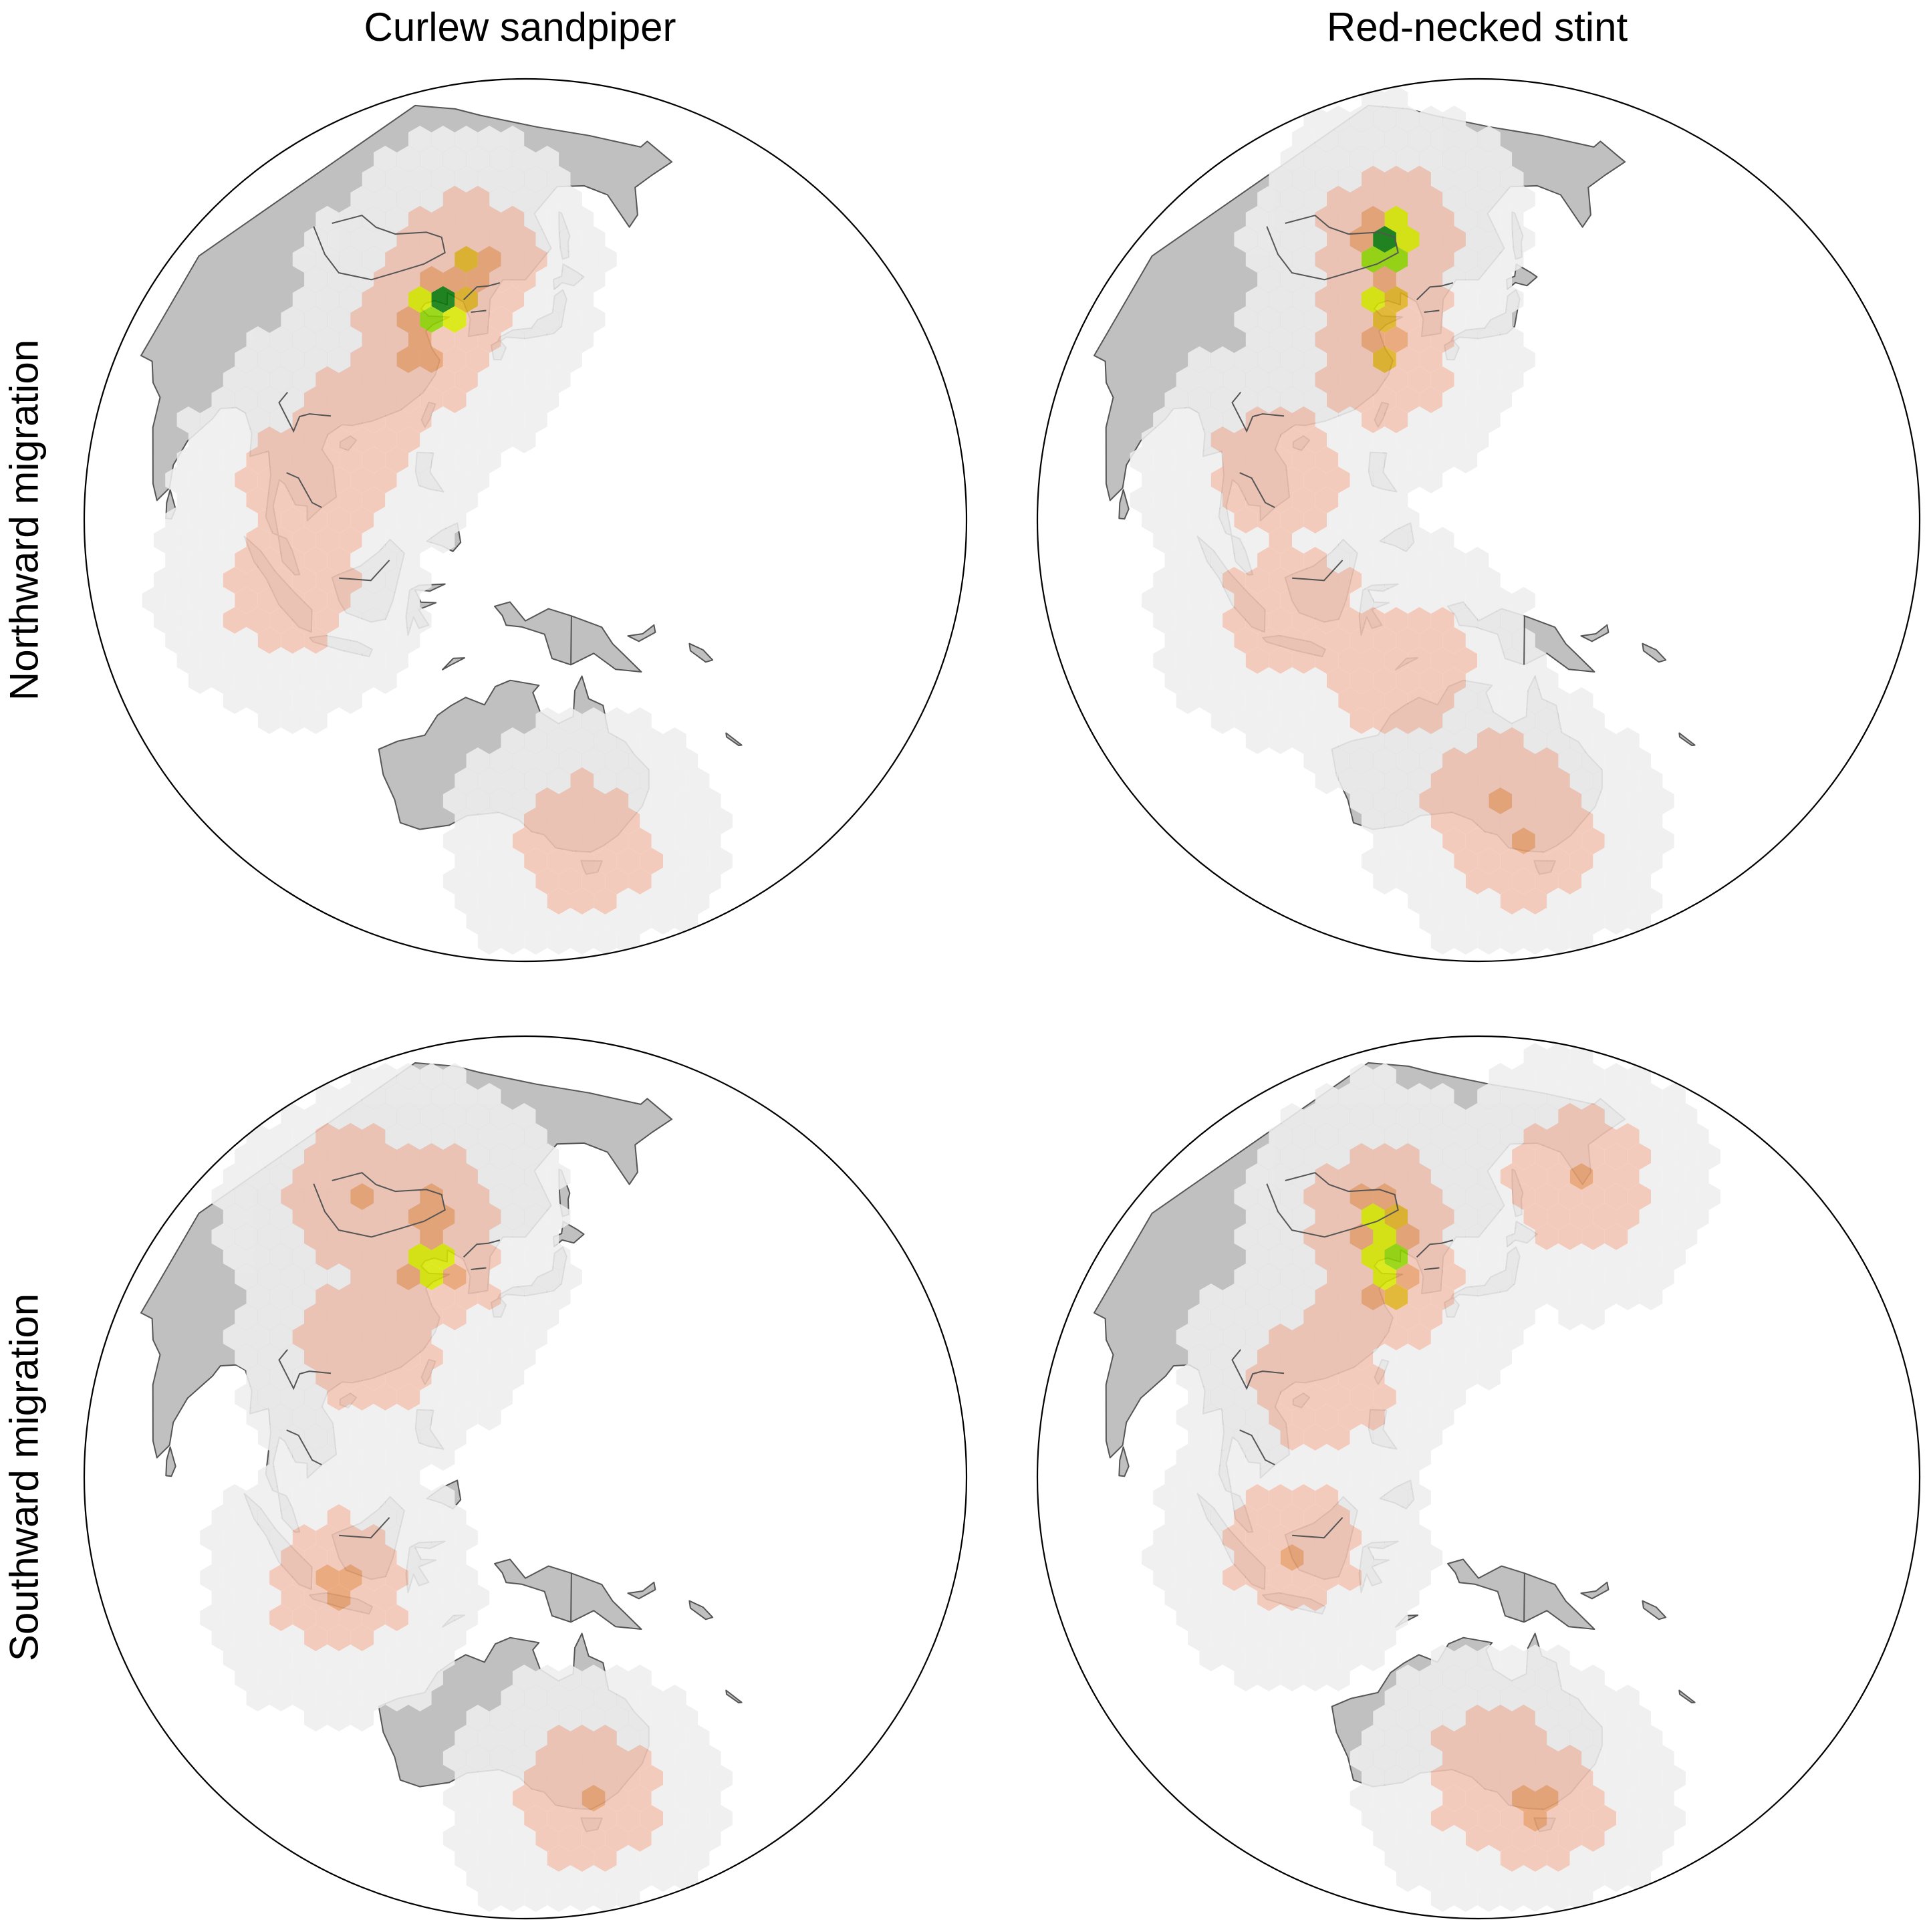  Describe the element at coordinates (1524, 640) in the screenshot. I see `country-border` at that location.